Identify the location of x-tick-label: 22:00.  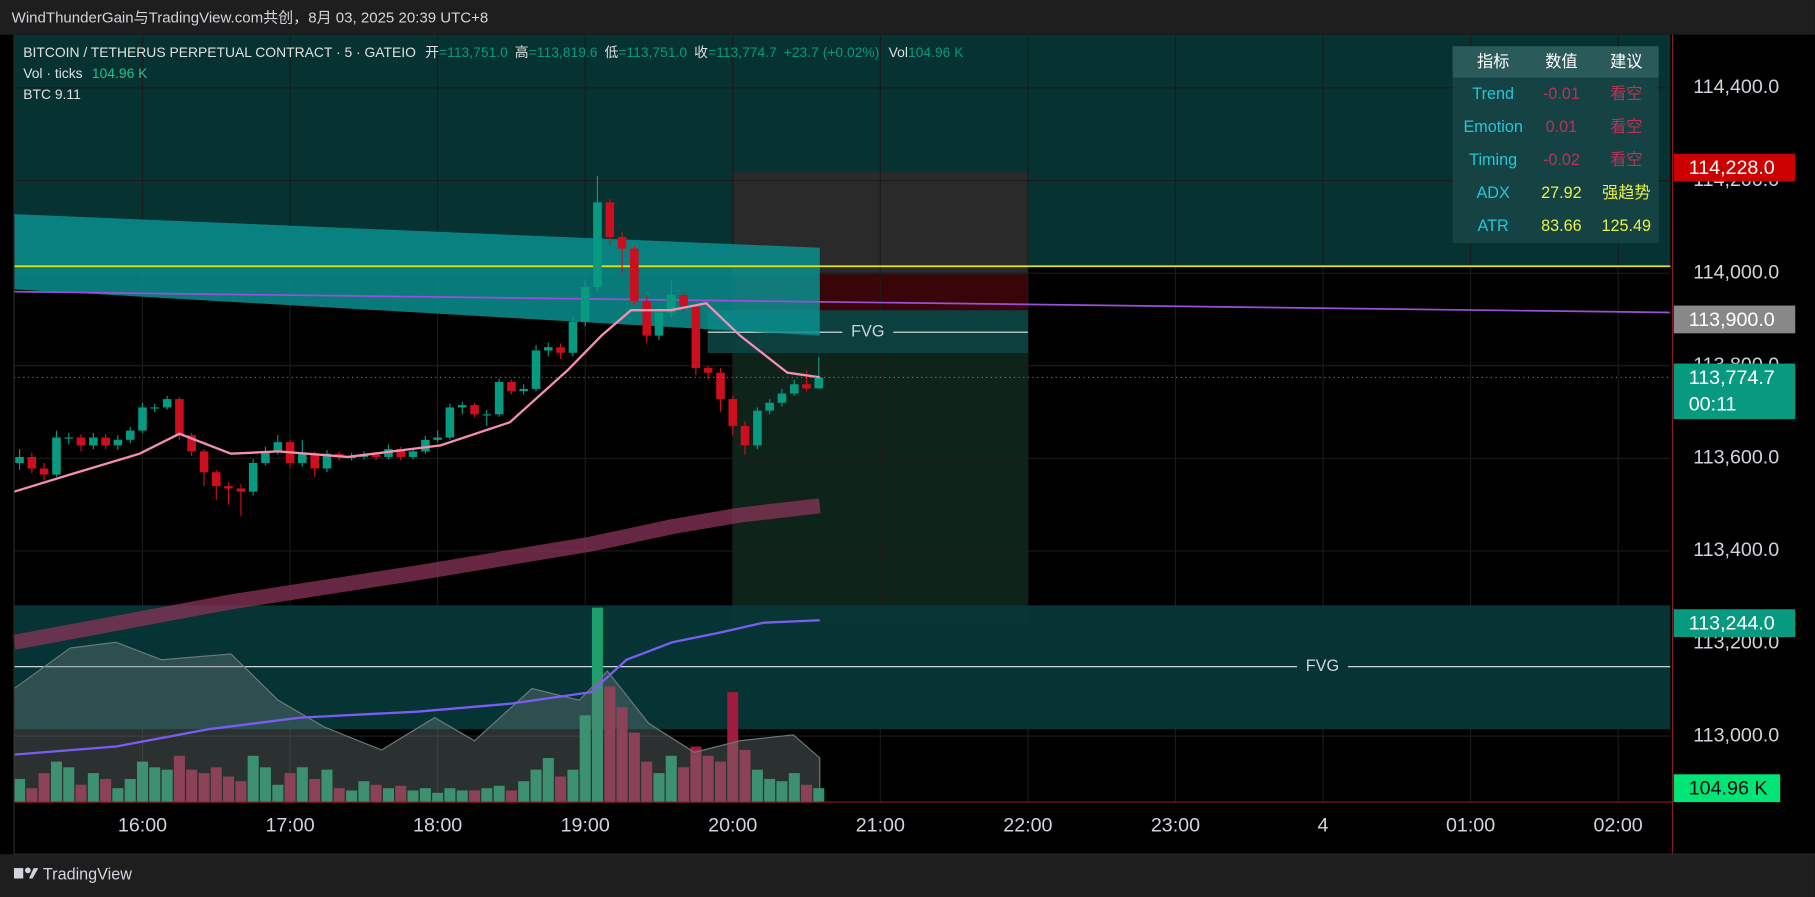
(1027, 826).